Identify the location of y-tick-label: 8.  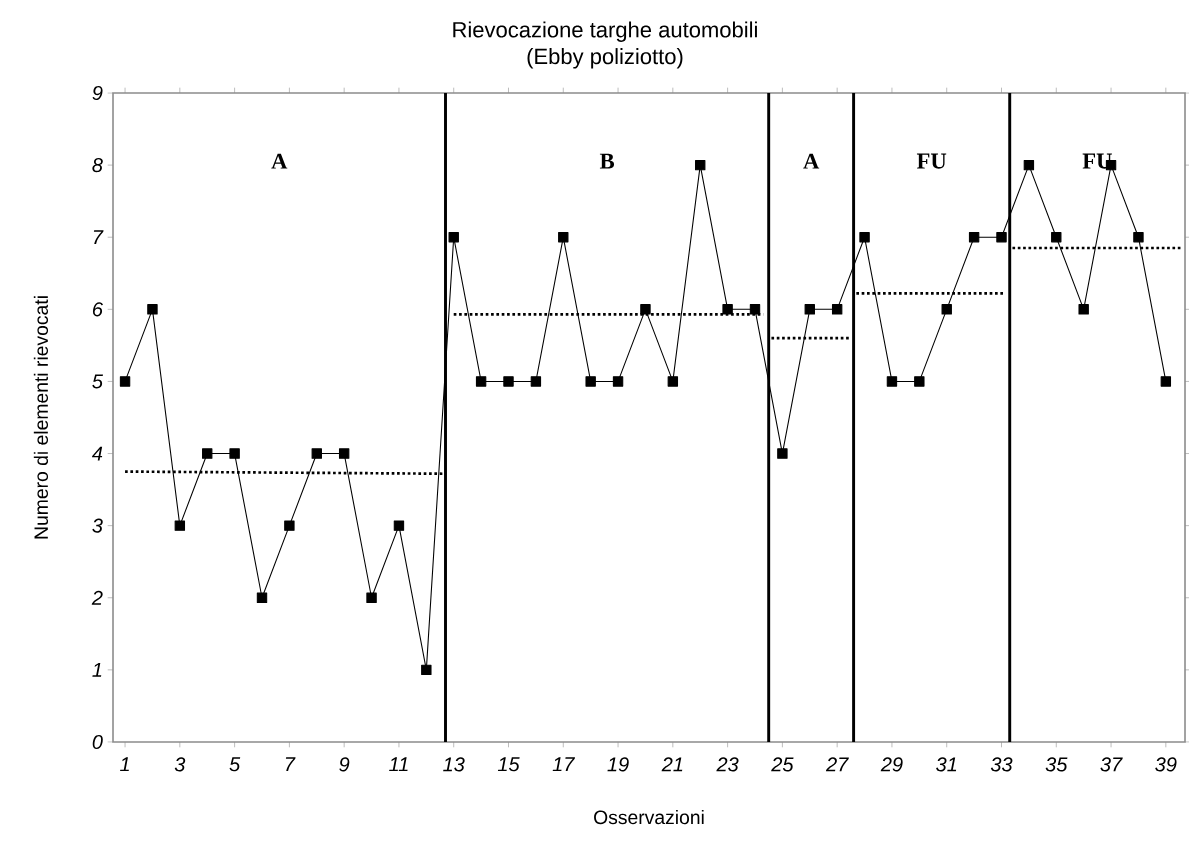
(97, 165).